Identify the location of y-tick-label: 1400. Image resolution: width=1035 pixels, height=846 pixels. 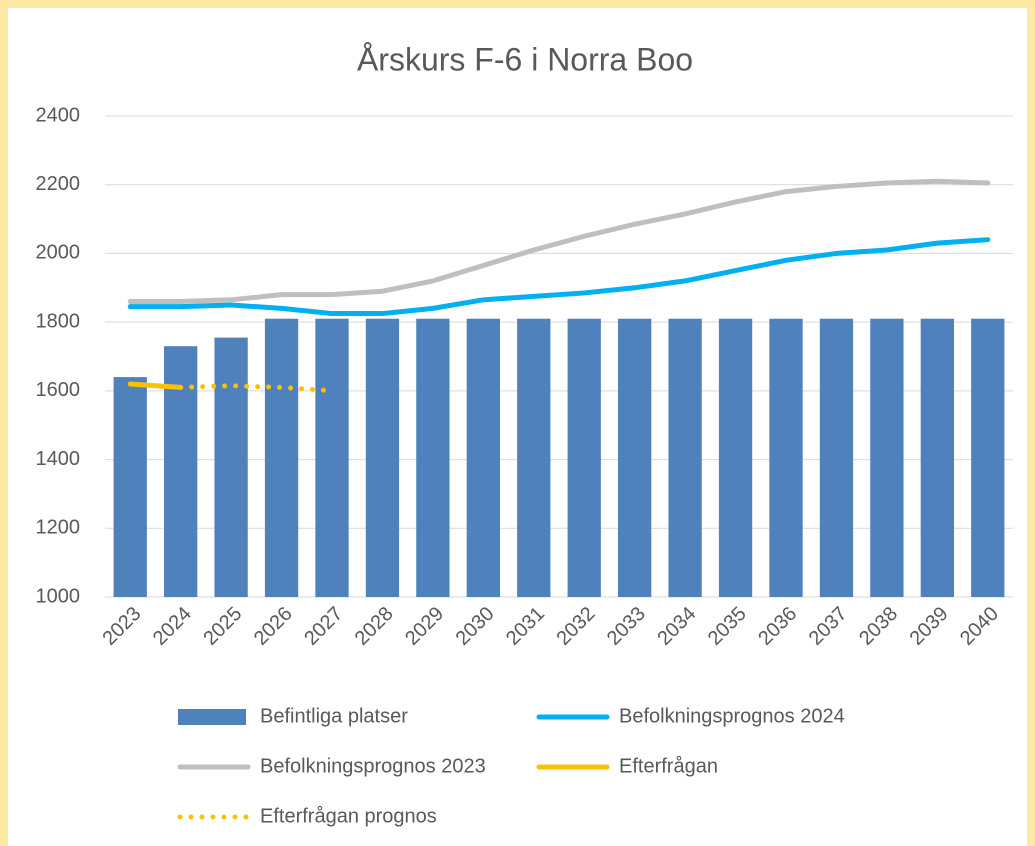
(58, 459).